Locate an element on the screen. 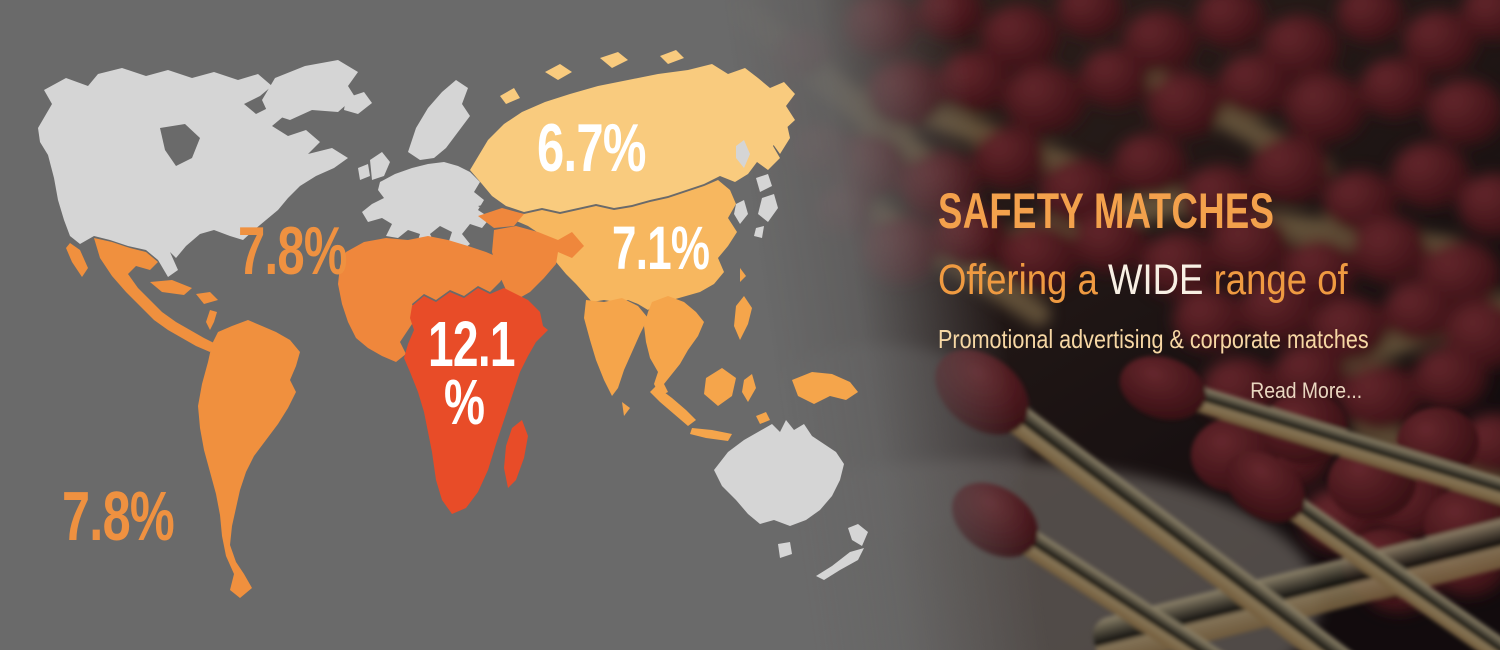 The width and height of the screenshot is (1500, 650). map-region-sub-saharan-africa is located at coordinates (476, 401).